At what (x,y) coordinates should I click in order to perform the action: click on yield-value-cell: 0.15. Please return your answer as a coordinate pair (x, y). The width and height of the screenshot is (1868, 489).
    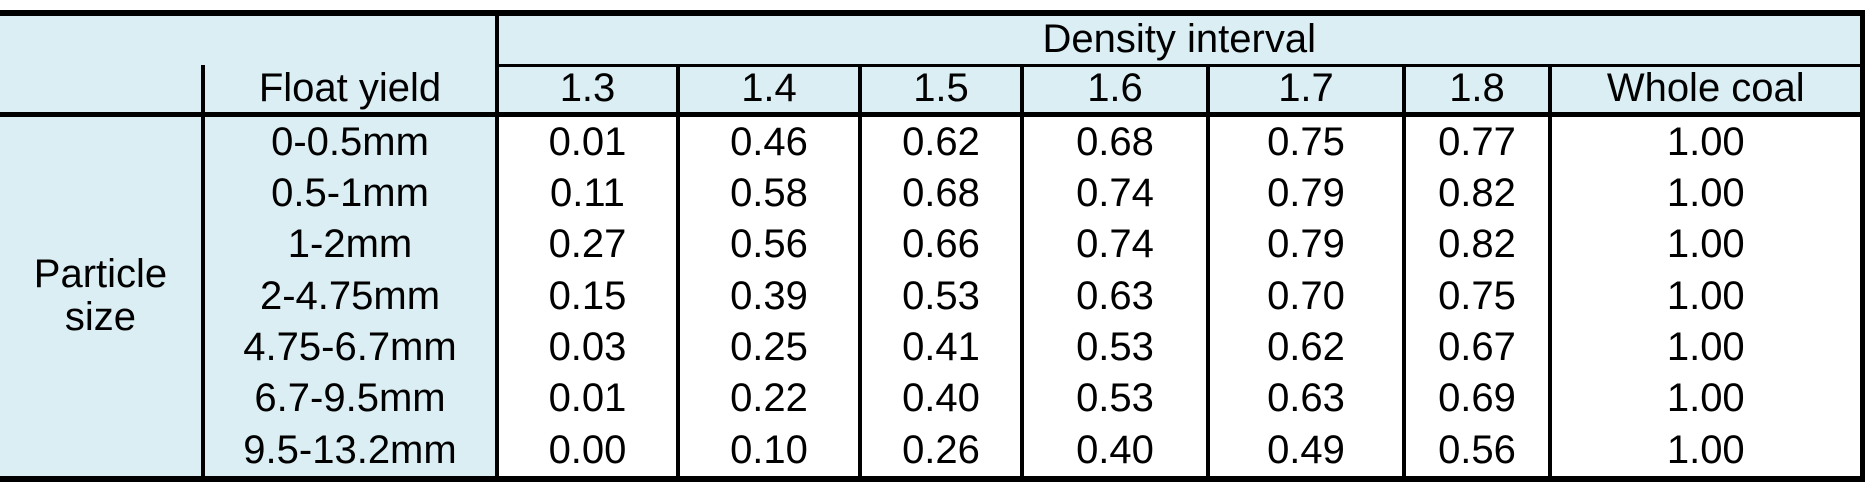
    Looking at the image, I should click on (586, 296).